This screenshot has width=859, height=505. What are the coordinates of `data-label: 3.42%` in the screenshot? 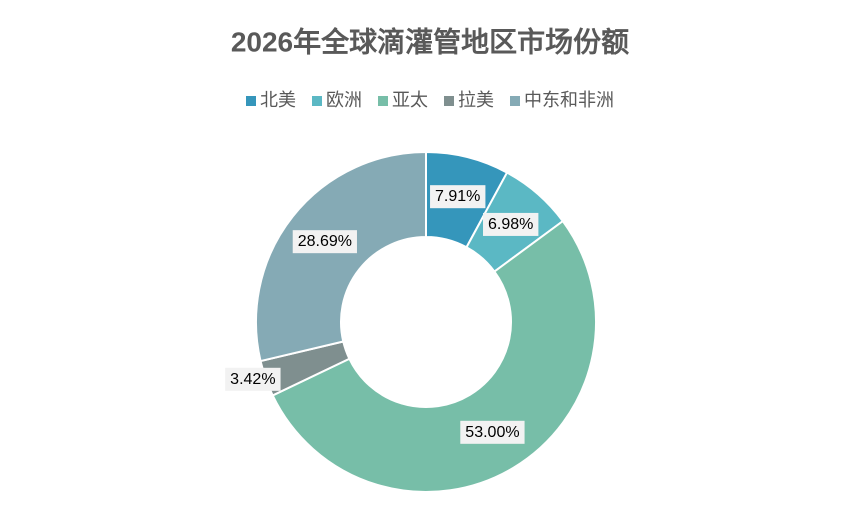 It's located at (252, 379).